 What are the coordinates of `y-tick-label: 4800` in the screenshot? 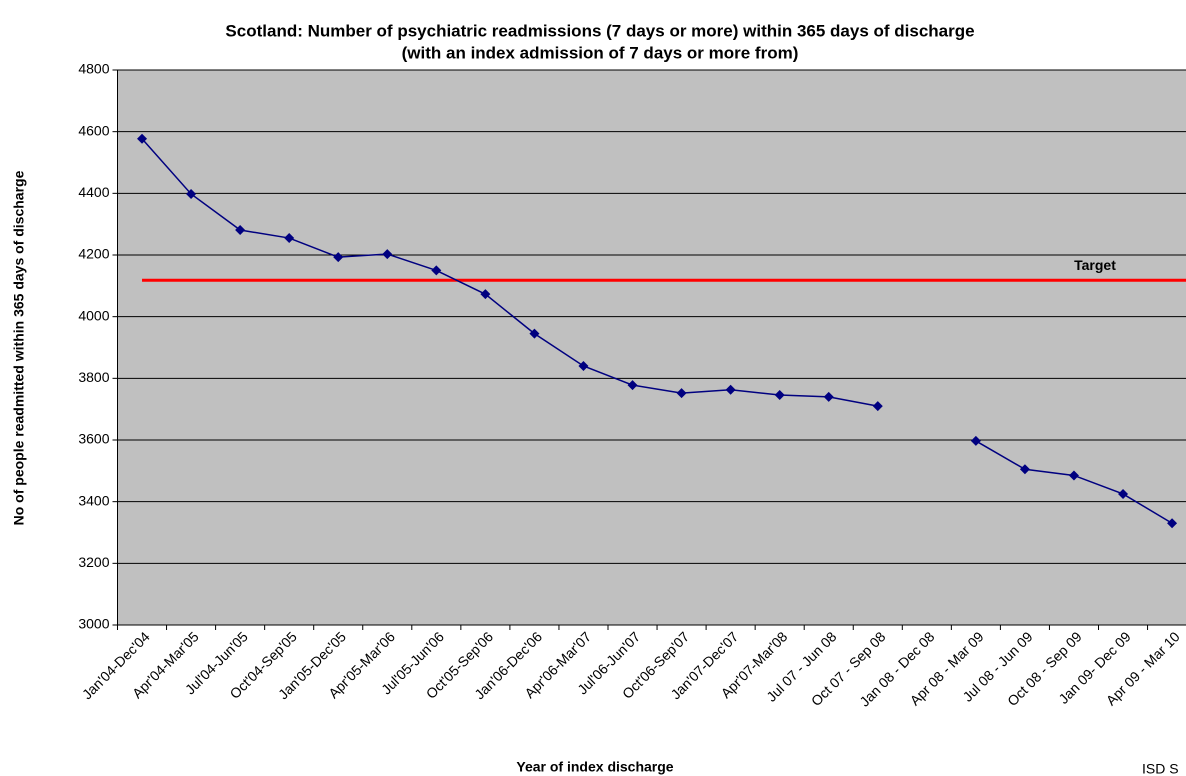 It's located at (93, 69).